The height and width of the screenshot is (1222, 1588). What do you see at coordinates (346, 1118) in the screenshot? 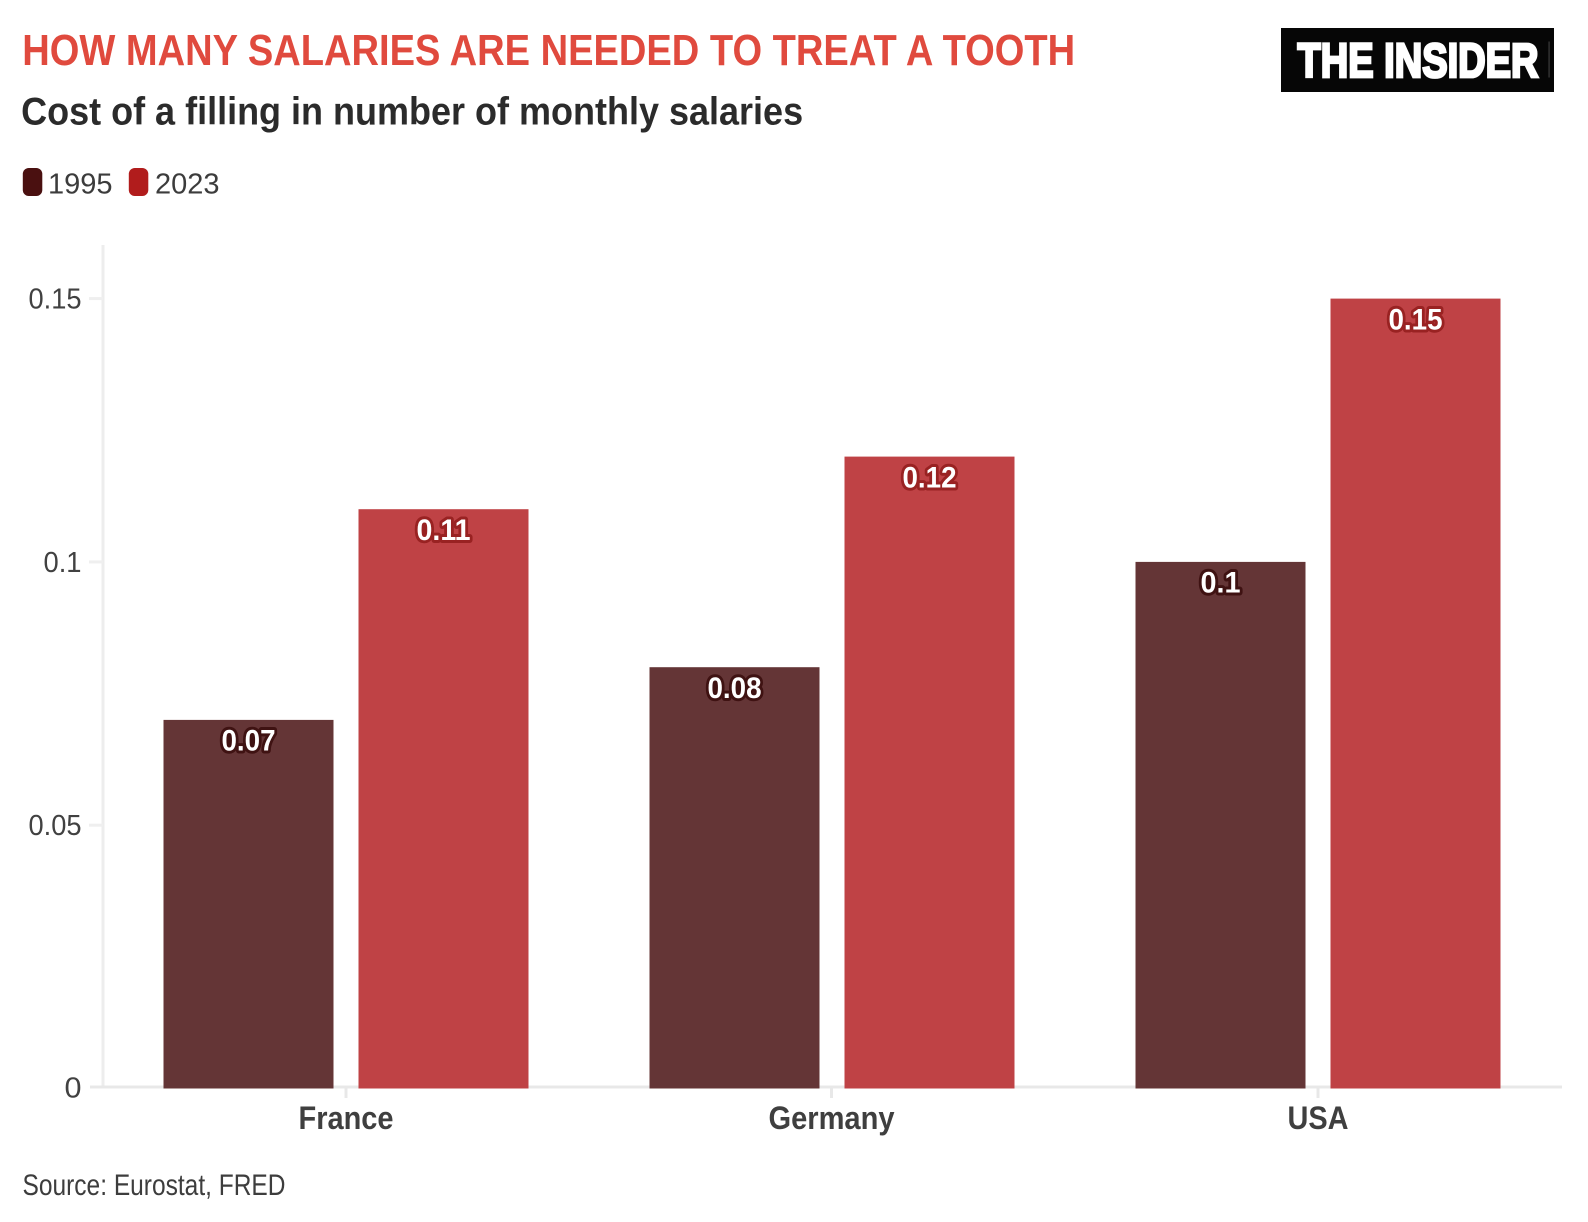
I see `svg-text: France` at bounding box center [346, 1118].